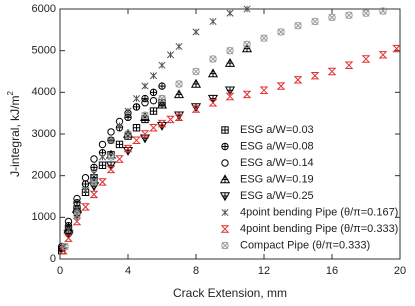 Image resolution: width=415 pixels, height=306 pixels. What do you see at coordinates (44, 92) in the screenshot?
I see `y-tick-label: 4000` at bounding box center [44, 92].